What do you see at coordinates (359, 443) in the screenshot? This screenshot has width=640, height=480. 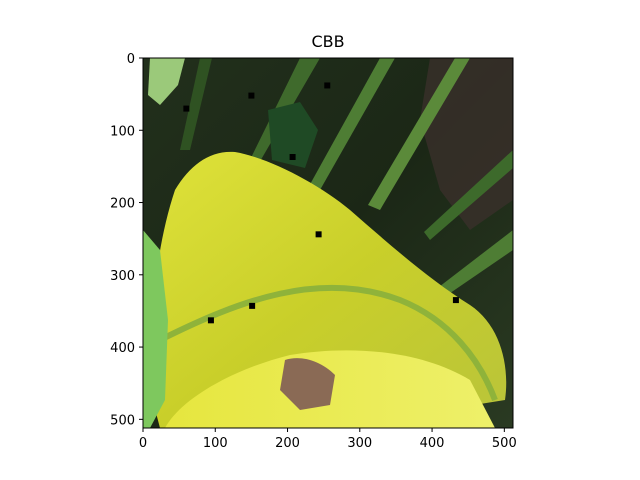 I see `x-tick-label: 300` at bounding box center [359, 443].